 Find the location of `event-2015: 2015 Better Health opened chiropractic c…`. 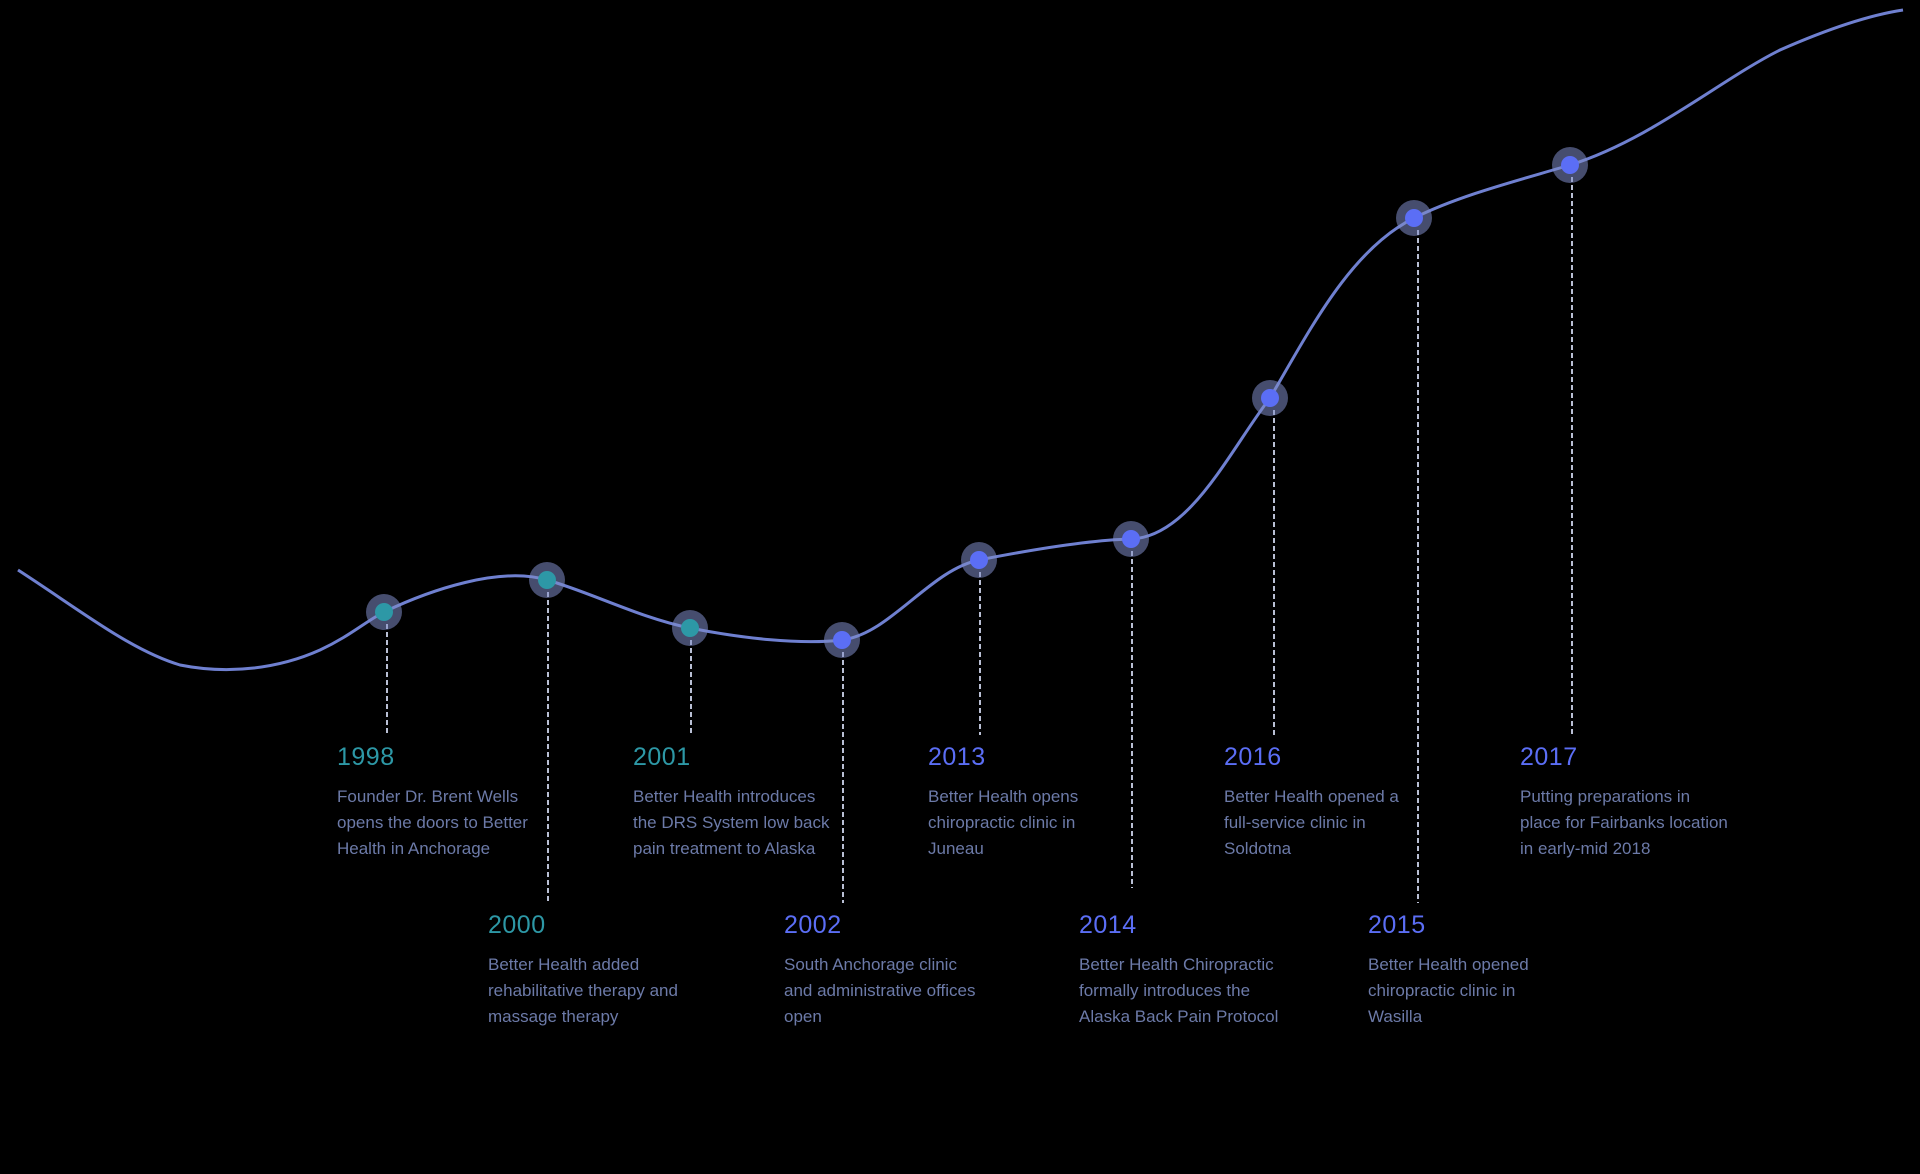

event-2015: 2015 Better Health opened chiropractic c… is located at coordinates (1468, 970).